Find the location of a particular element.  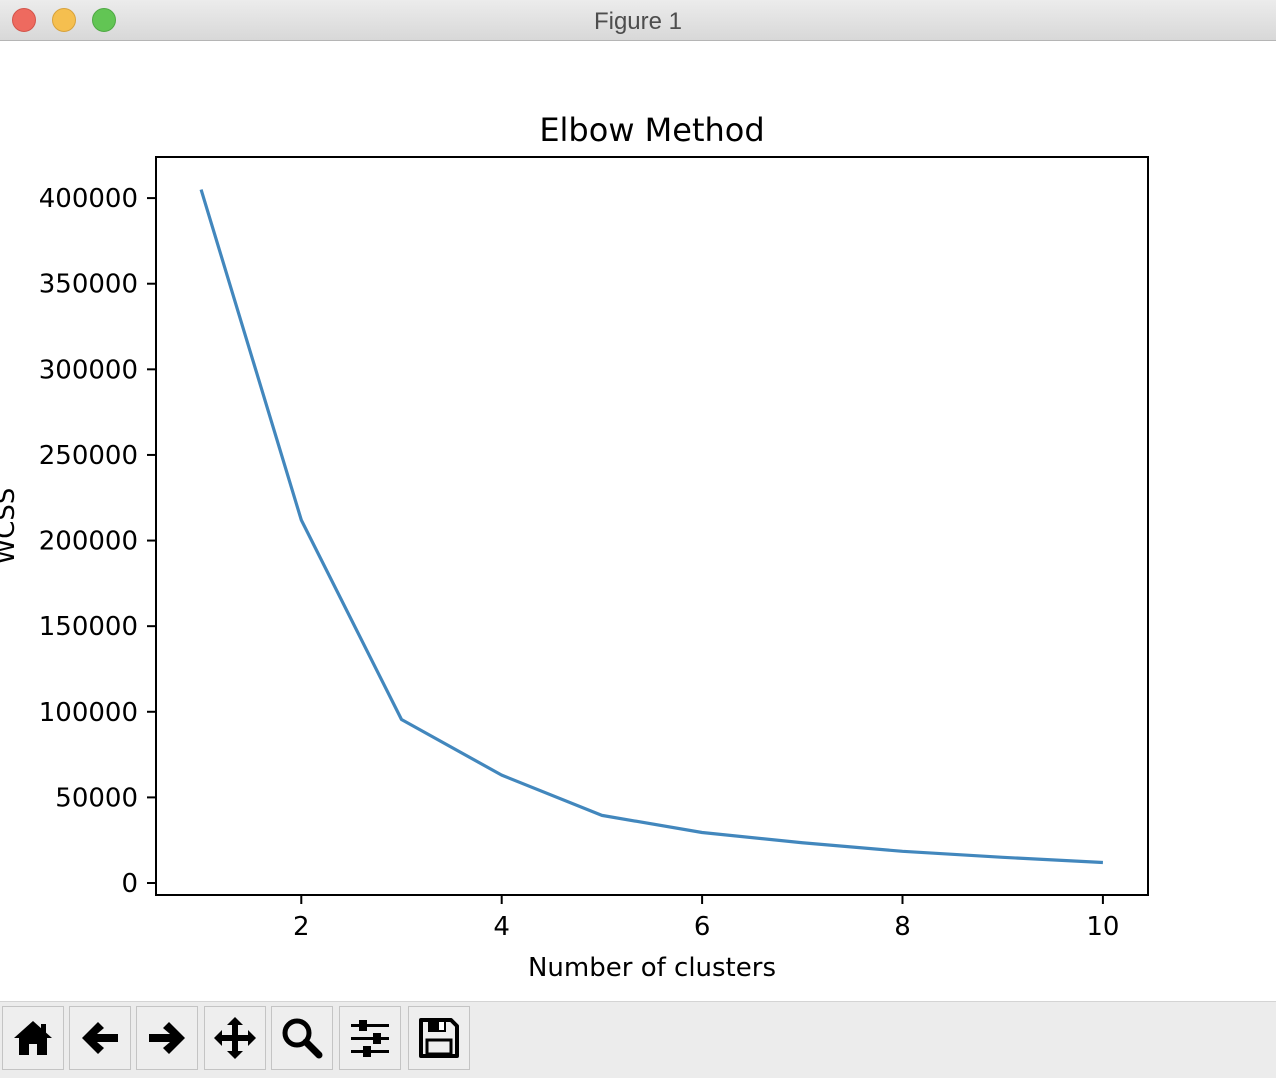

arrow-right-icon is located at coordinates (167, 1038).